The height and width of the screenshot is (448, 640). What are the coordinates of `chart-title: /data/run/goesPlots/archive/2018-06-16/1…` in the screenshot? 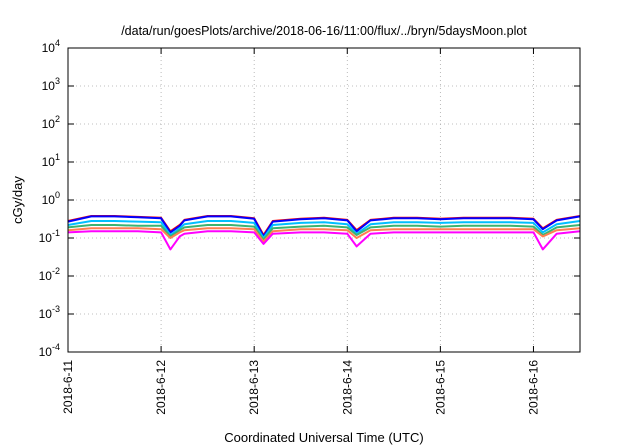 It's located at (324, 31).